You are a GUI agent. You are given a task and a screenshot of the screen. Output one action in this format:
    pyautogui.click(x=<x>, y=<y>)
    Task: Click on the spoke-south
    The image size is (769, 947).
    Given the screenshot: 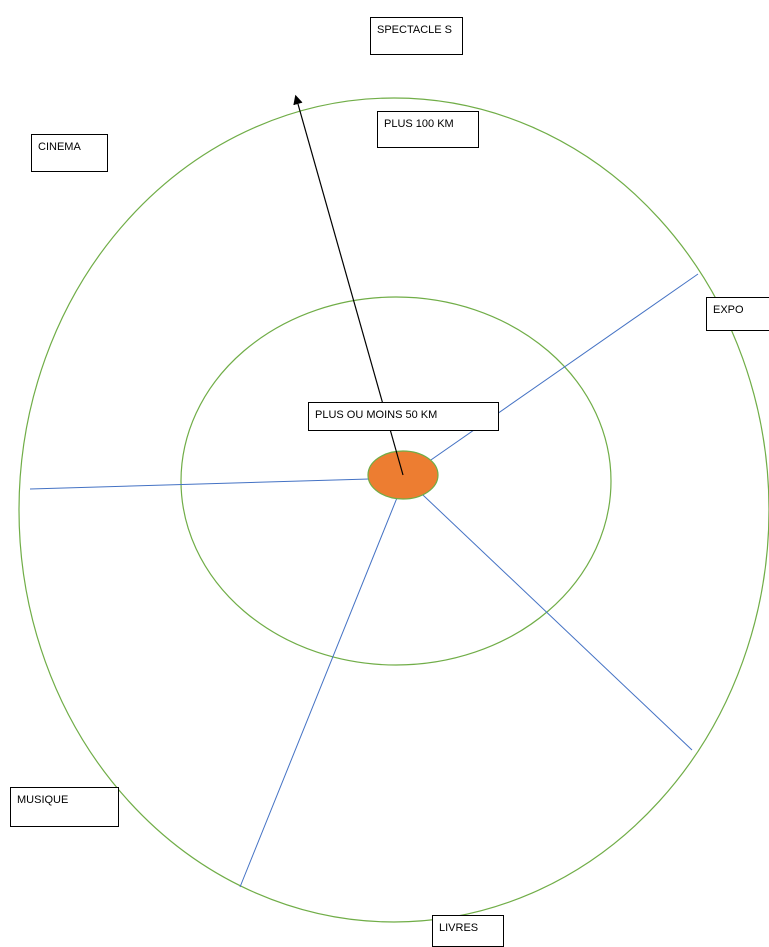 What is the action you would take?
    pyautogui.click(x=322, y=682)
    